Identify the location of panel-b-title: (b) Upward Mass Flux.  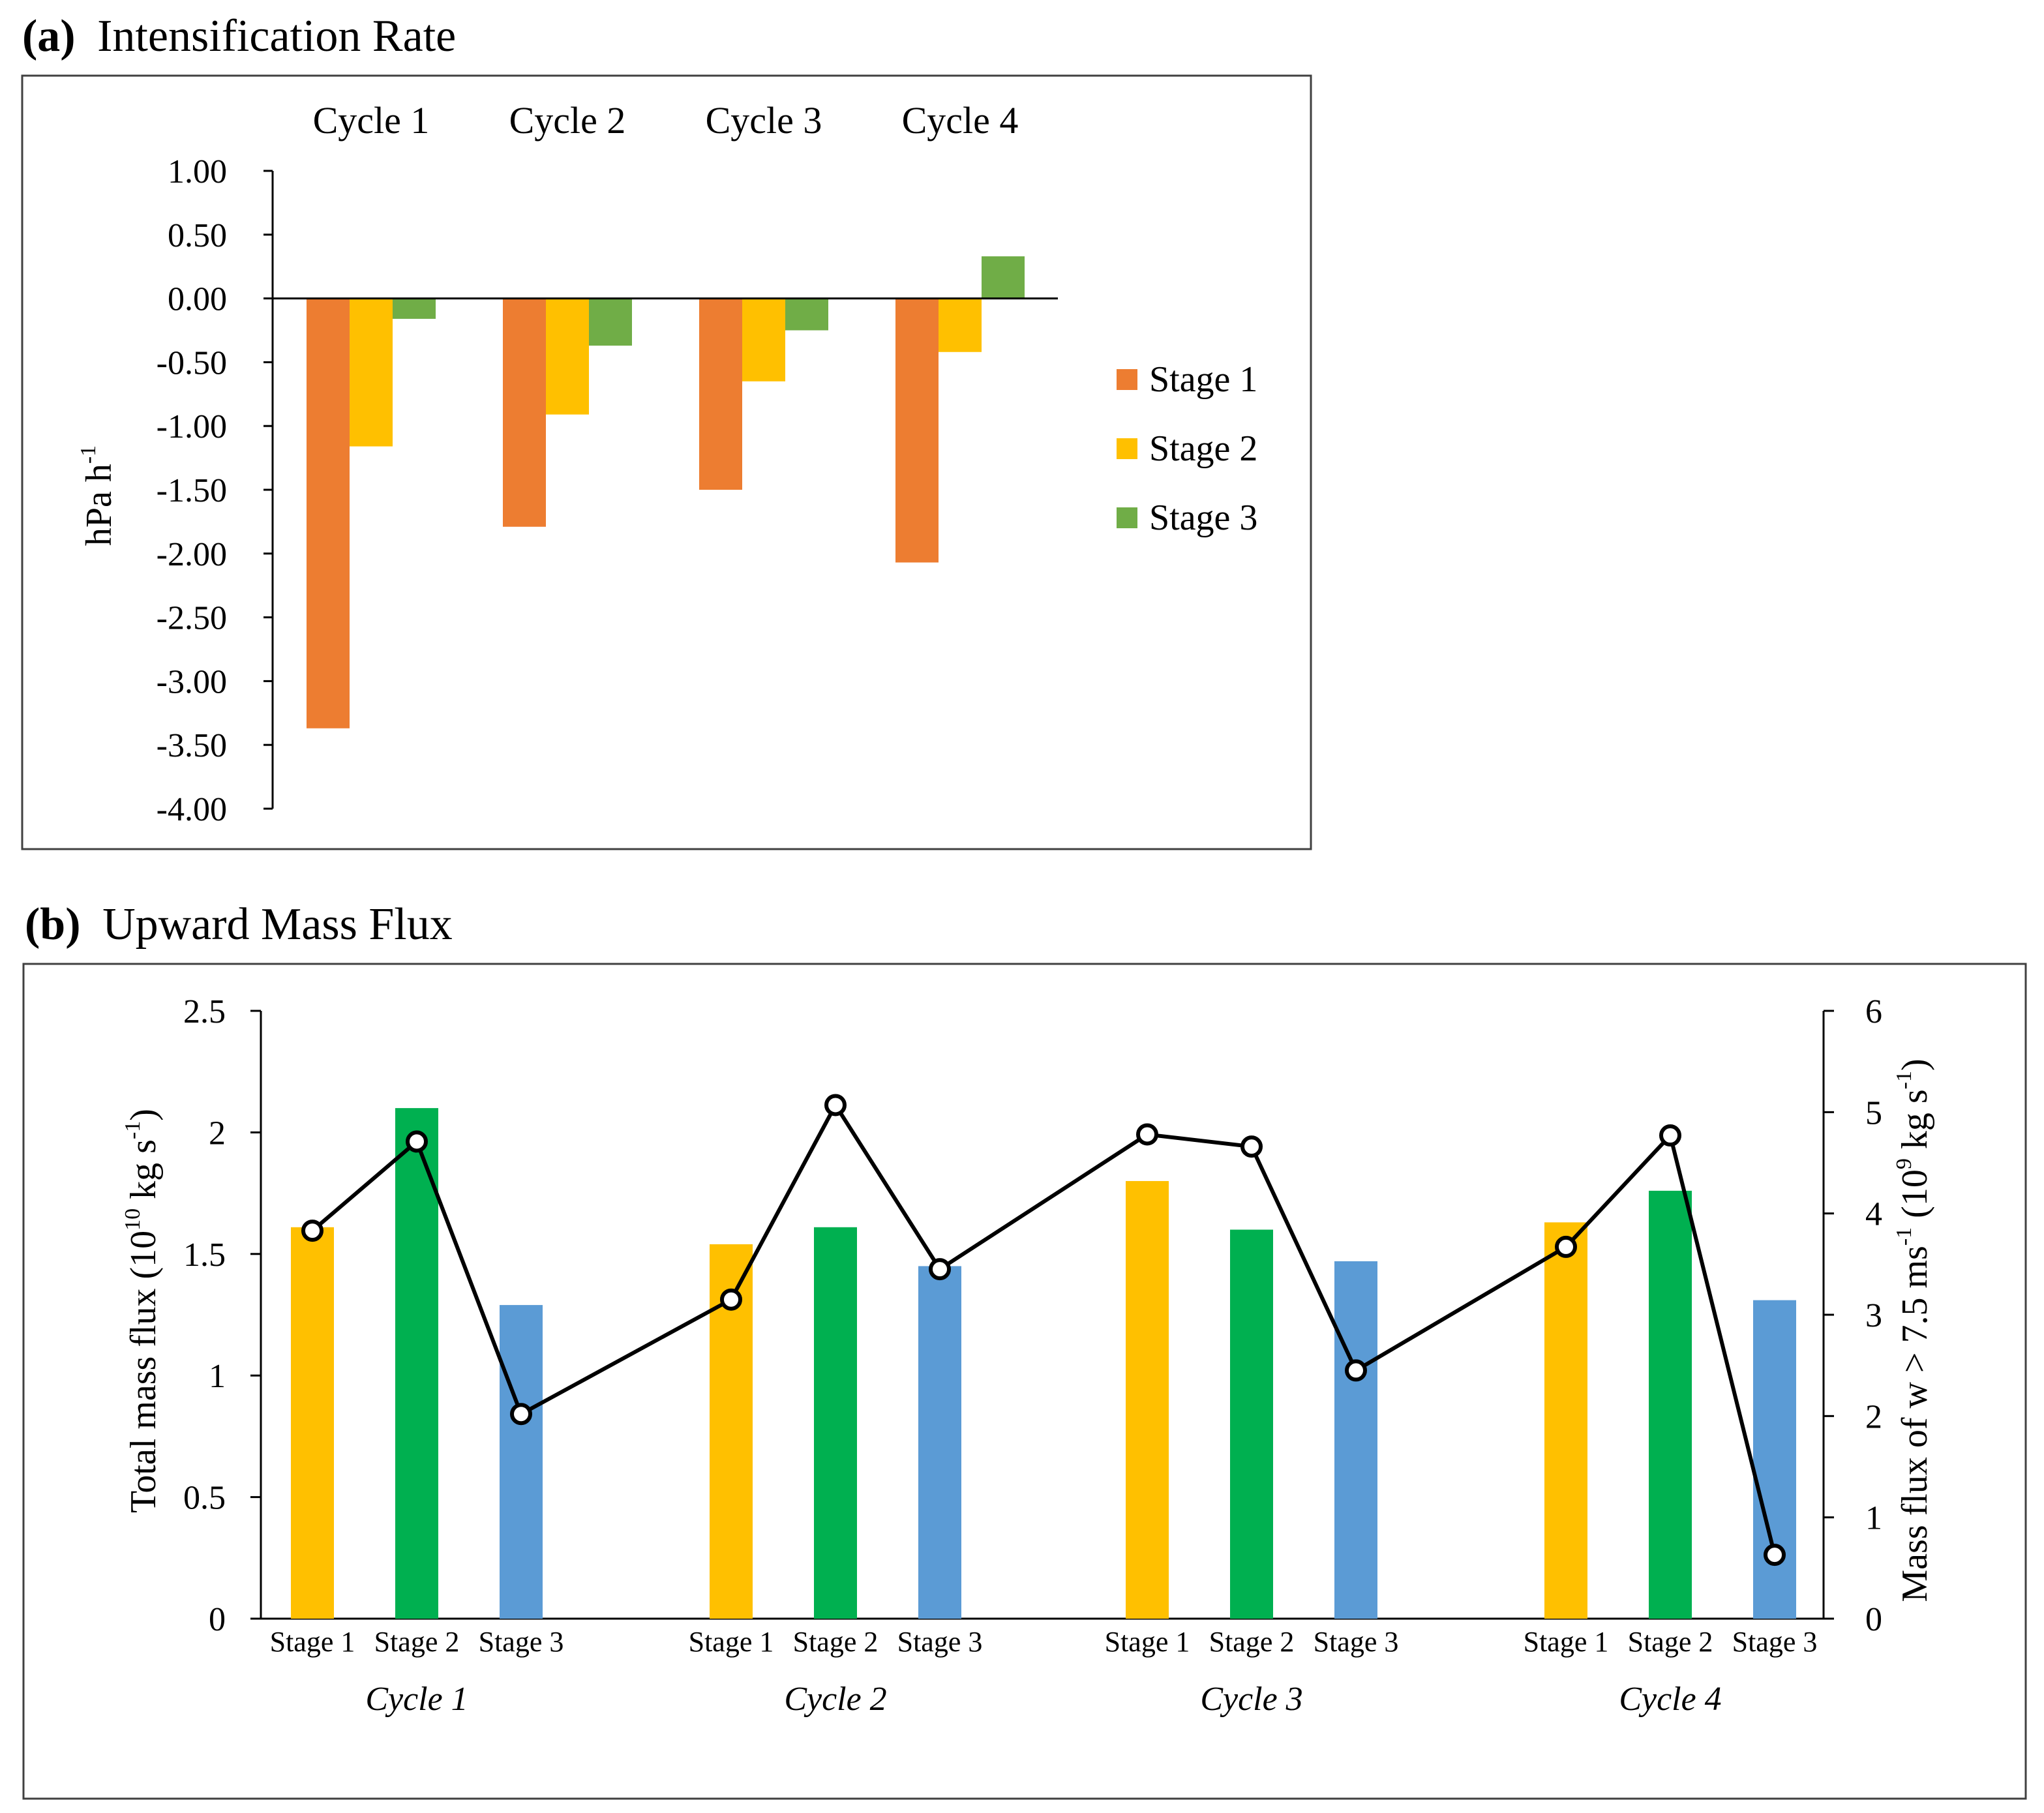
(239, 924).